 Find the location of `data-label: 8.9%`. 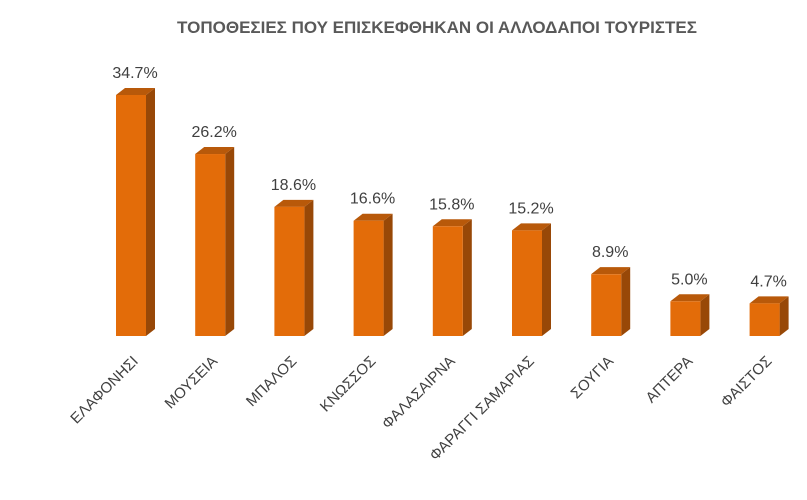

data-label: 8.9% is located at coordinates (610, 252).